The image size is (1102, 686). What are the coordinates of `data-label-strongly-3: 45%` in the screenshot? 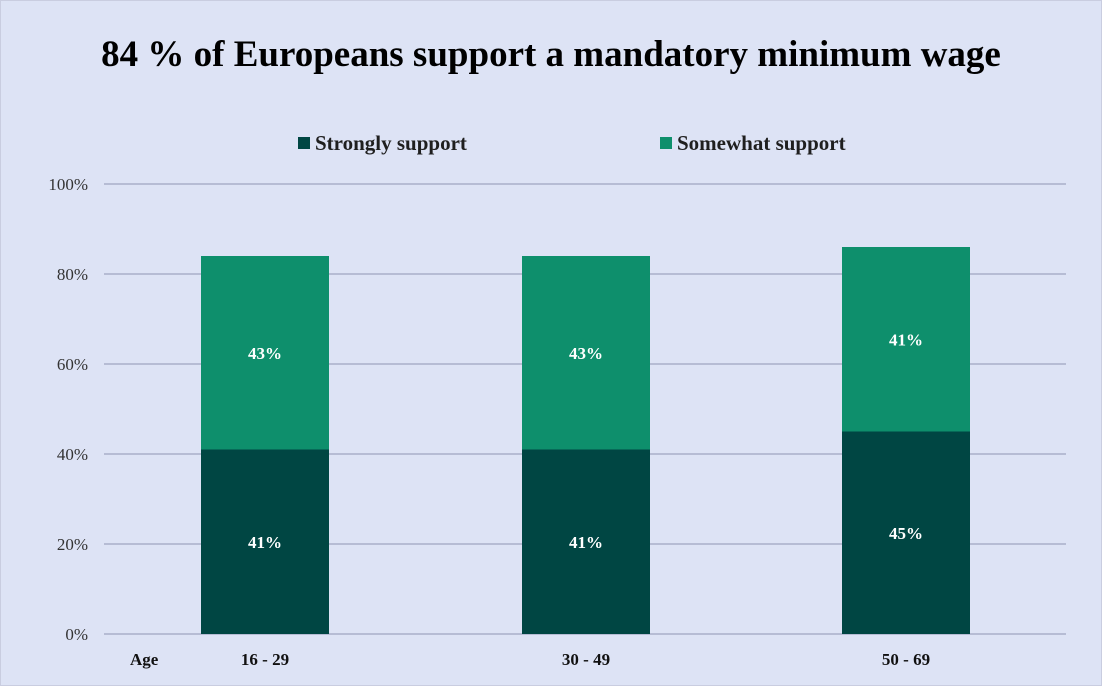 It's located at (906, 533).